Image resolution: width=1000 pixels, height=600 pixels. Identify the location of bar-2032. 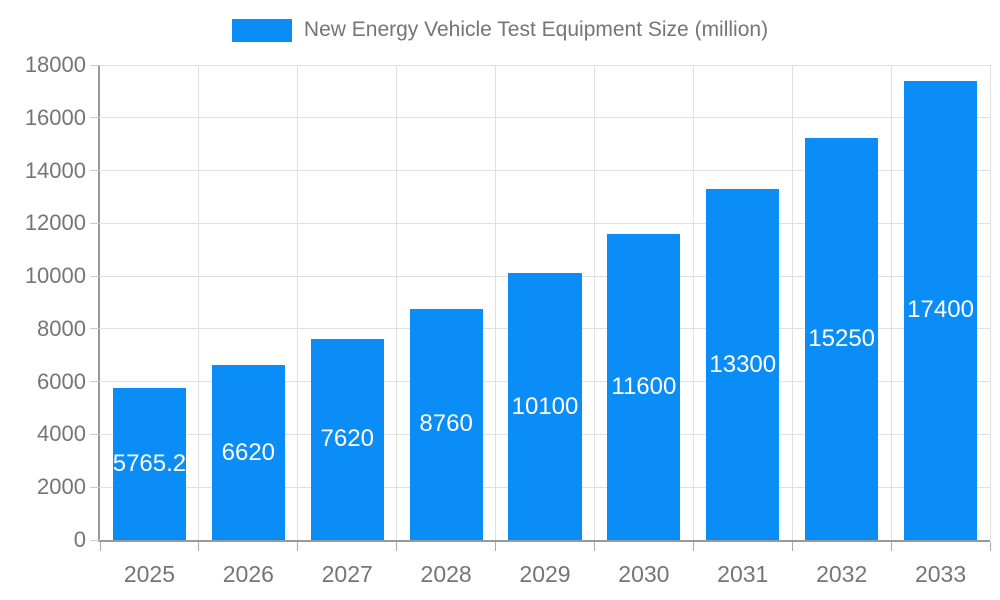
(842, 338).